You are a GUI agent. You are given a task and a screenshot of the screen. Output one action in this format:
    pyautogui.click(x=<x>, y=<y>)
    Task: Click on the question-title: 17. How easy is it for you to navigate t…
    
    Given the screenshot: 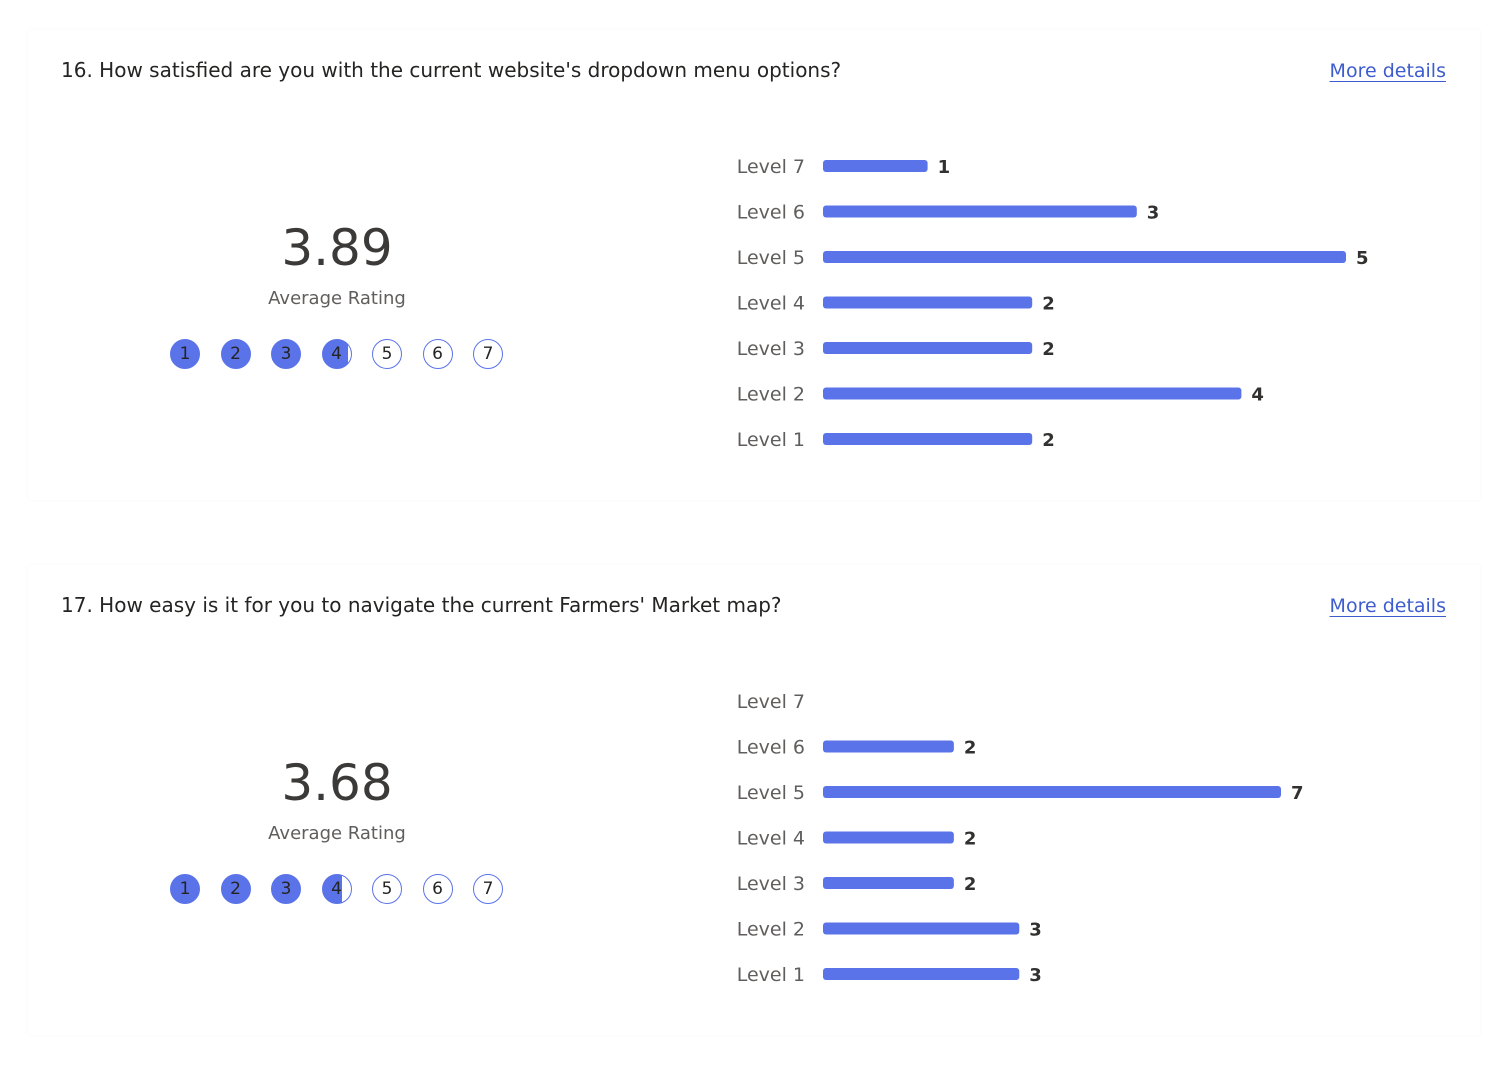 What is the action you would take?
    pyautogui.click(x=421, y=605)
    